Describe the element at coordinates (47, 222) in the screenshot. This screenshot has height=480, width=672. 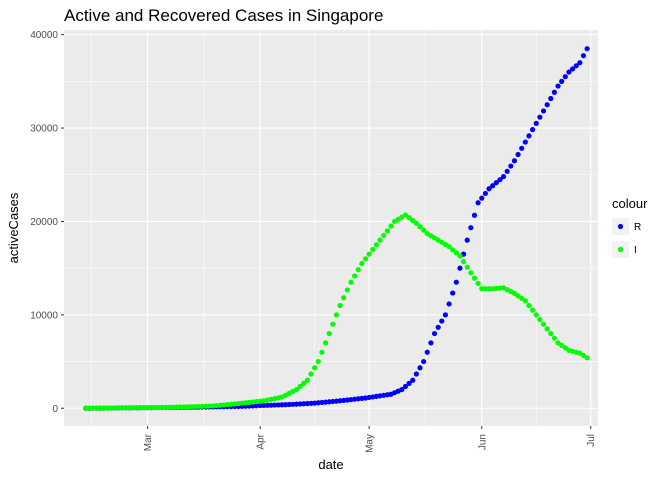
I see `y-axis: 0 10000 20000 30000 40000` at that location.